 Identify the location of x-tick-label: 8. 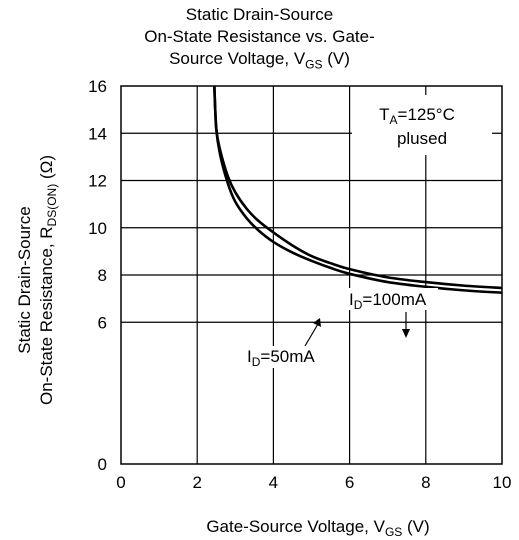
(425, 482).